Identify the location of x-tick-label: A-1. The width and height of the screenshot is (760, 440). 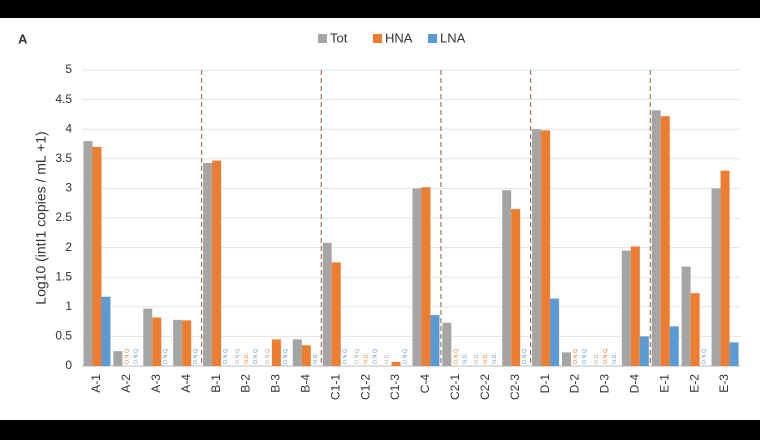
(96, 383).